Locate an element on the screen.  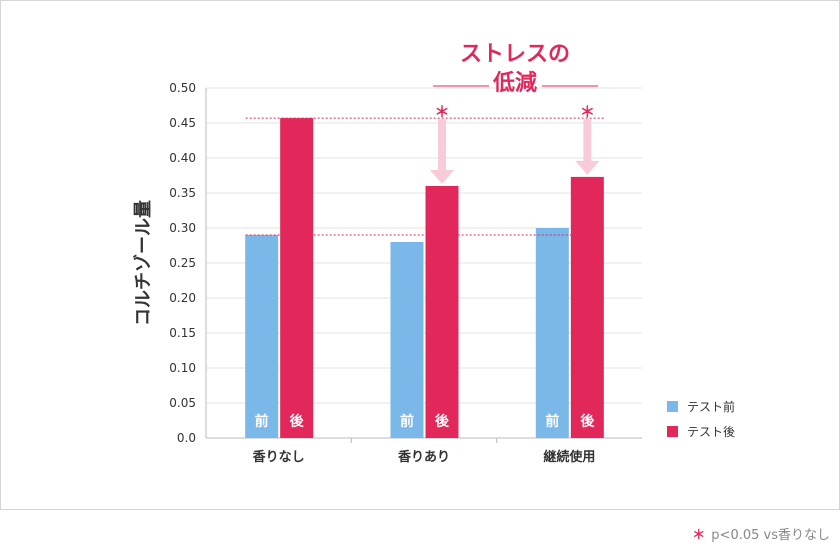
y-tick-label: 0.45 is located at coordinates (182, 123).